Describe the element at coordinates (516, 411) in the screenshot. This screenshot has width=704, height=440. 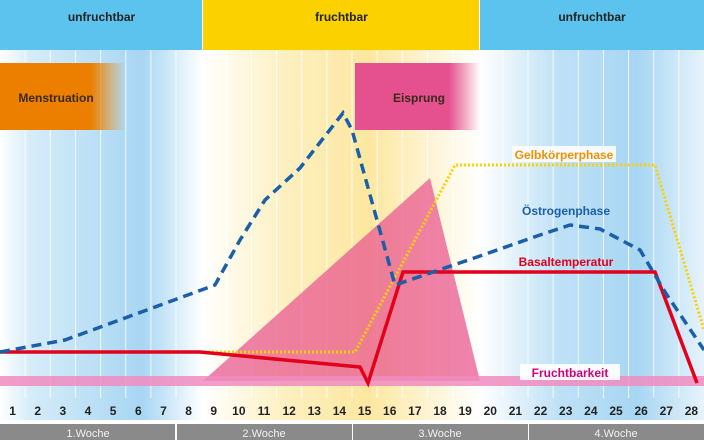
I see `day-label: 21` at that location.